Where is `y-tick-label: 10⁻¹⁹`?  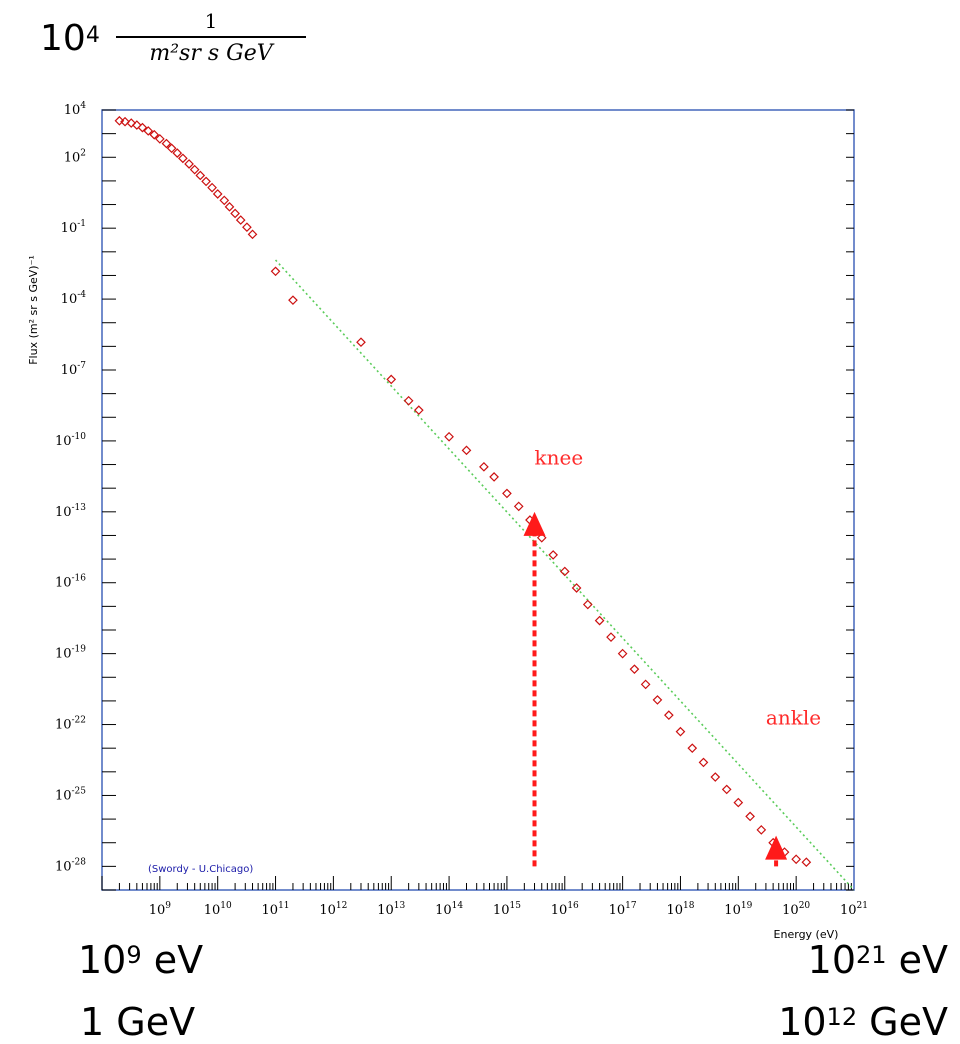
y-tick-label: 10⁻¹⁹ is located at coordinates (70, 653).